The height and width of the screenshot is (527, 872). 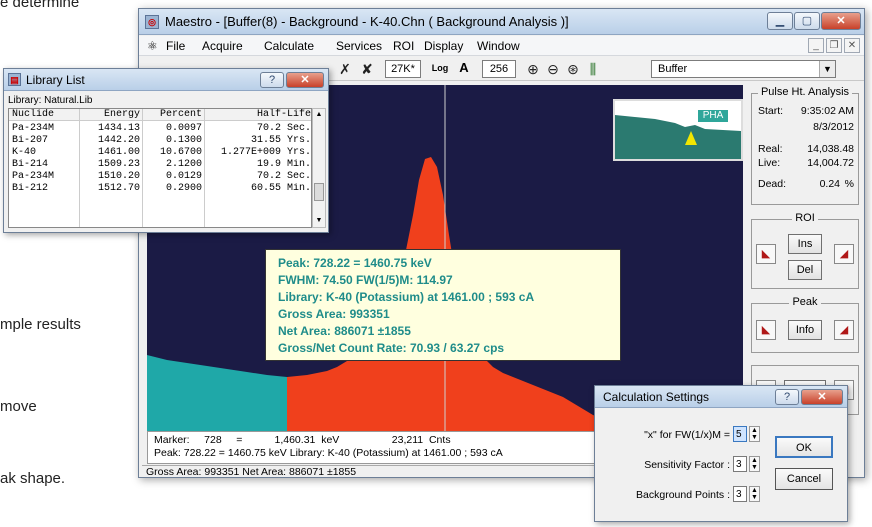 I want to click on start-label: Start:, so click(x=771, y=111).